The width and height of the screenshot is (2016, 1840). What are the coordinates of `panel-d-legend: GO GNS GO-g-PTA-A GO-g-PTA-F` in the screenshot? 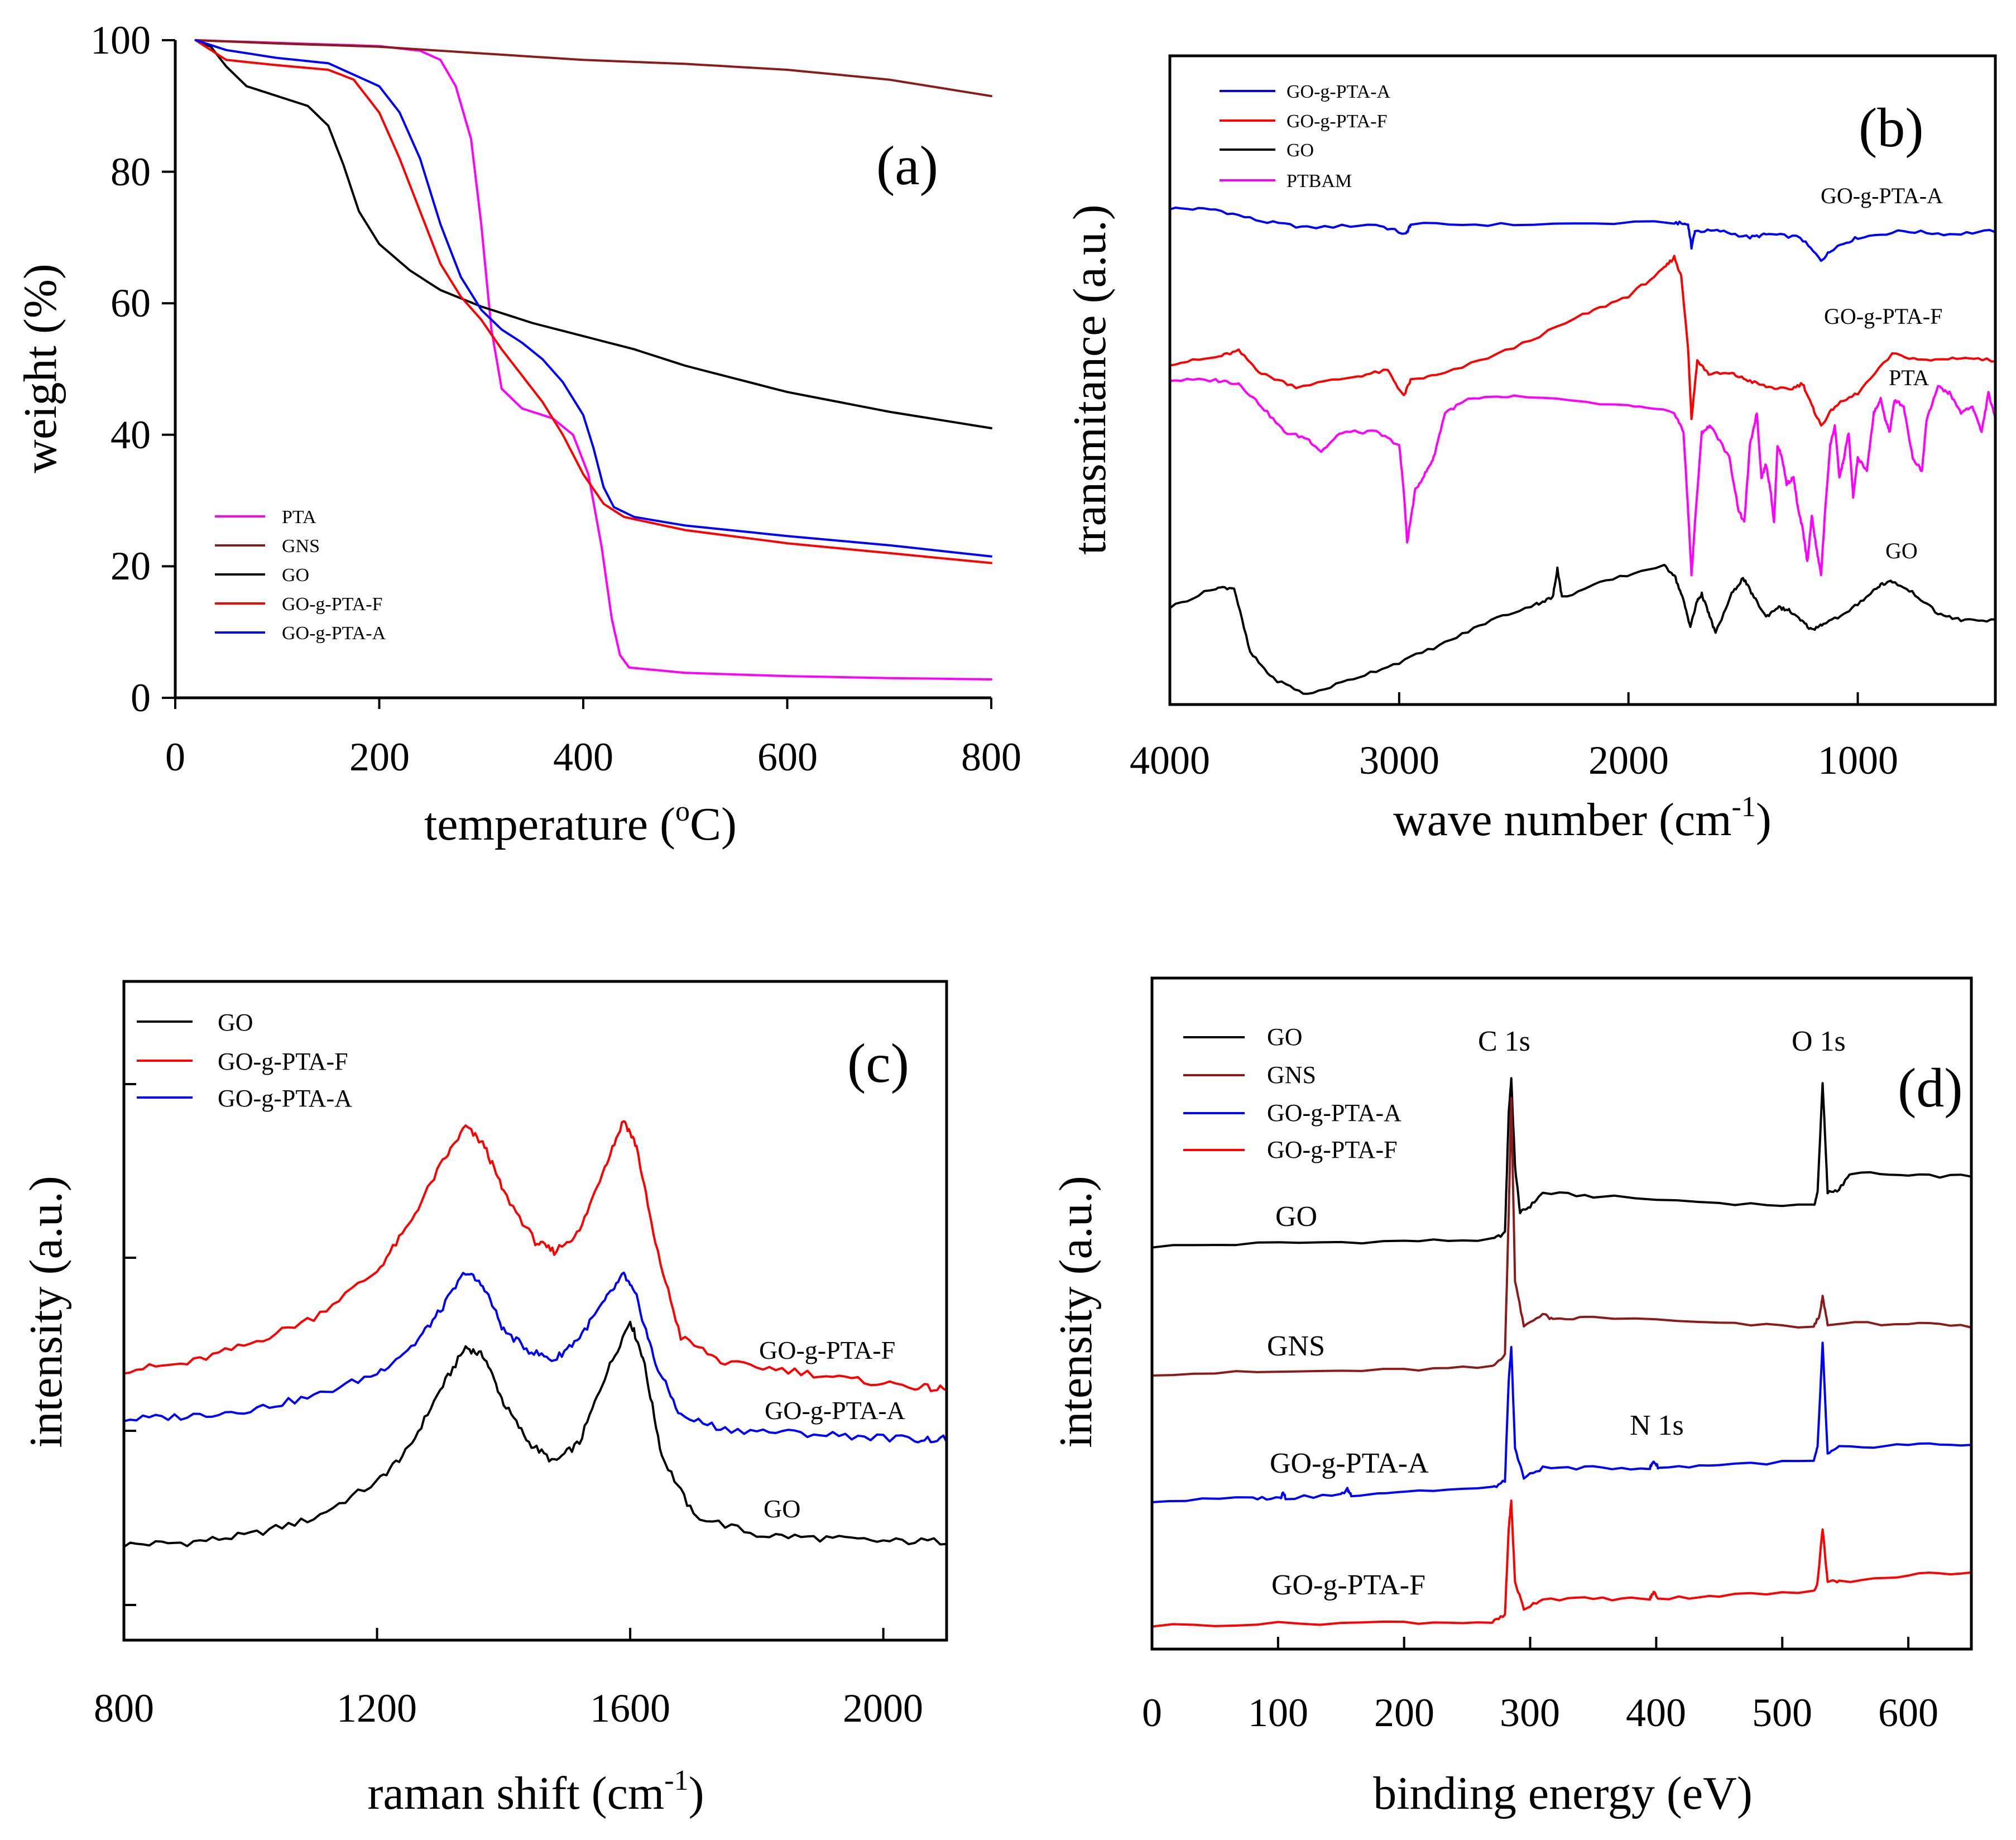 It's located at (1292, 1093).